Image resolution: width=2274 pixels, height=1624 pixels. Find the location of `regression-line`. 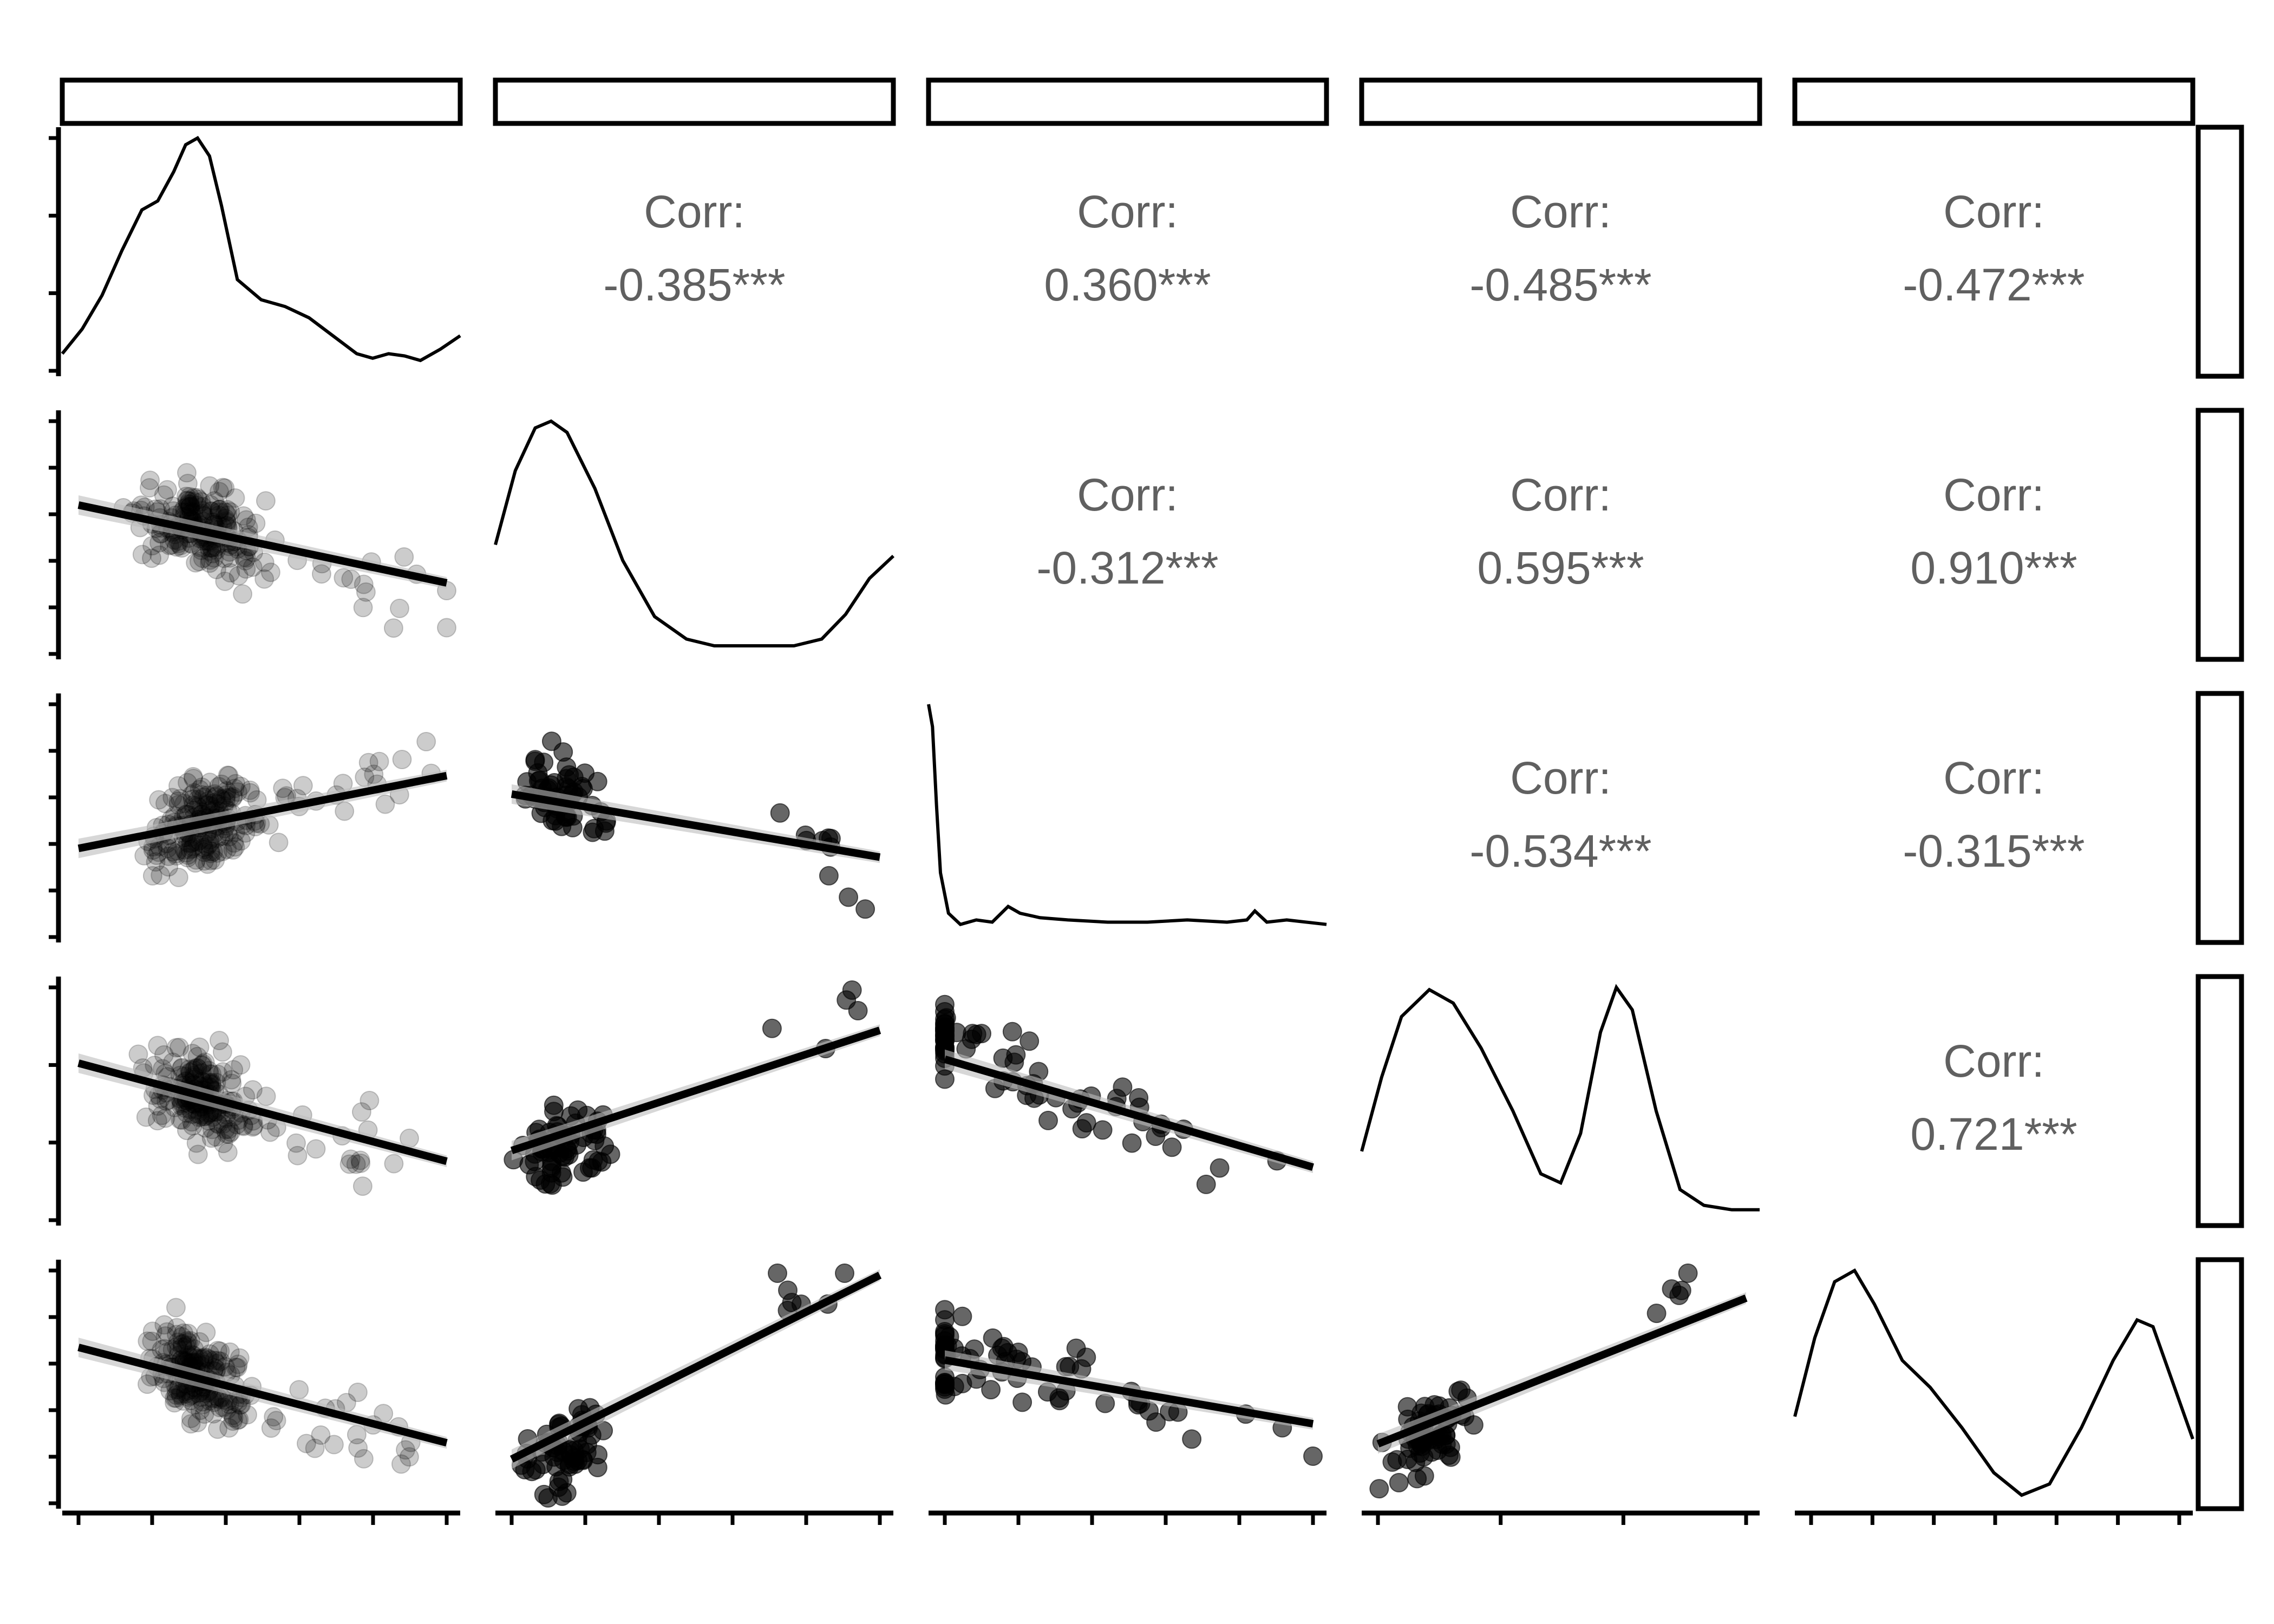

regression-line is located at coordinates (1562, 1371).